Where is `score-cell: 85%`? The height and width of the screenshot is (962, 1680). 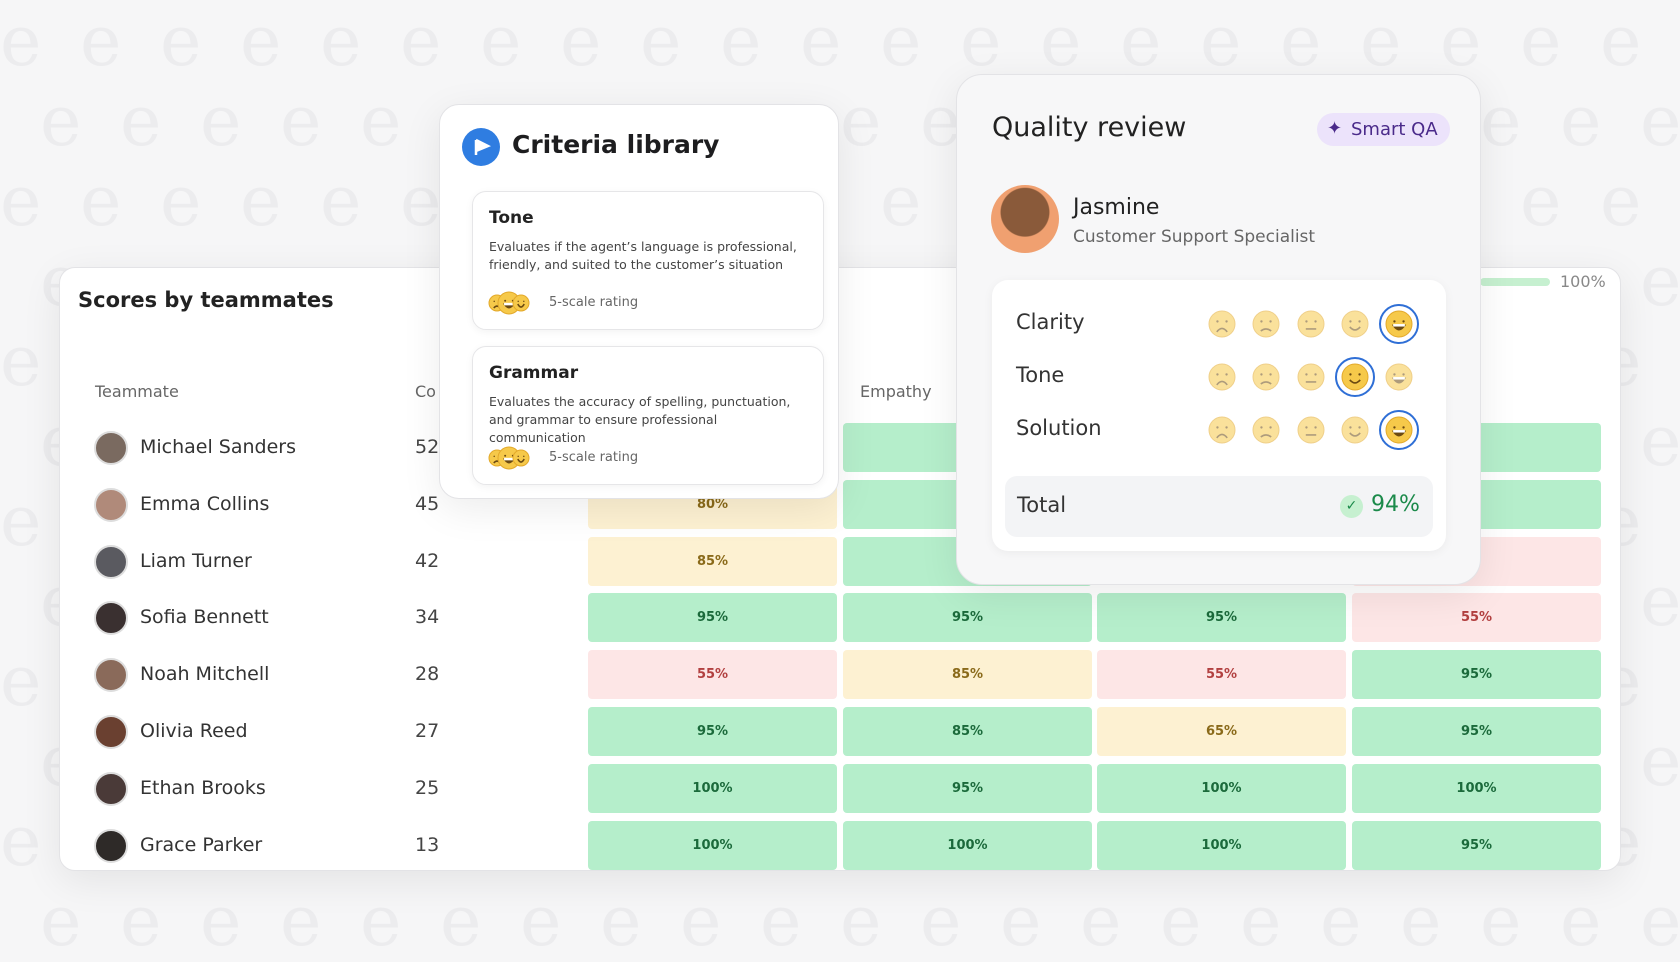
score-cell: 85% is located at coordinates (967, 675).